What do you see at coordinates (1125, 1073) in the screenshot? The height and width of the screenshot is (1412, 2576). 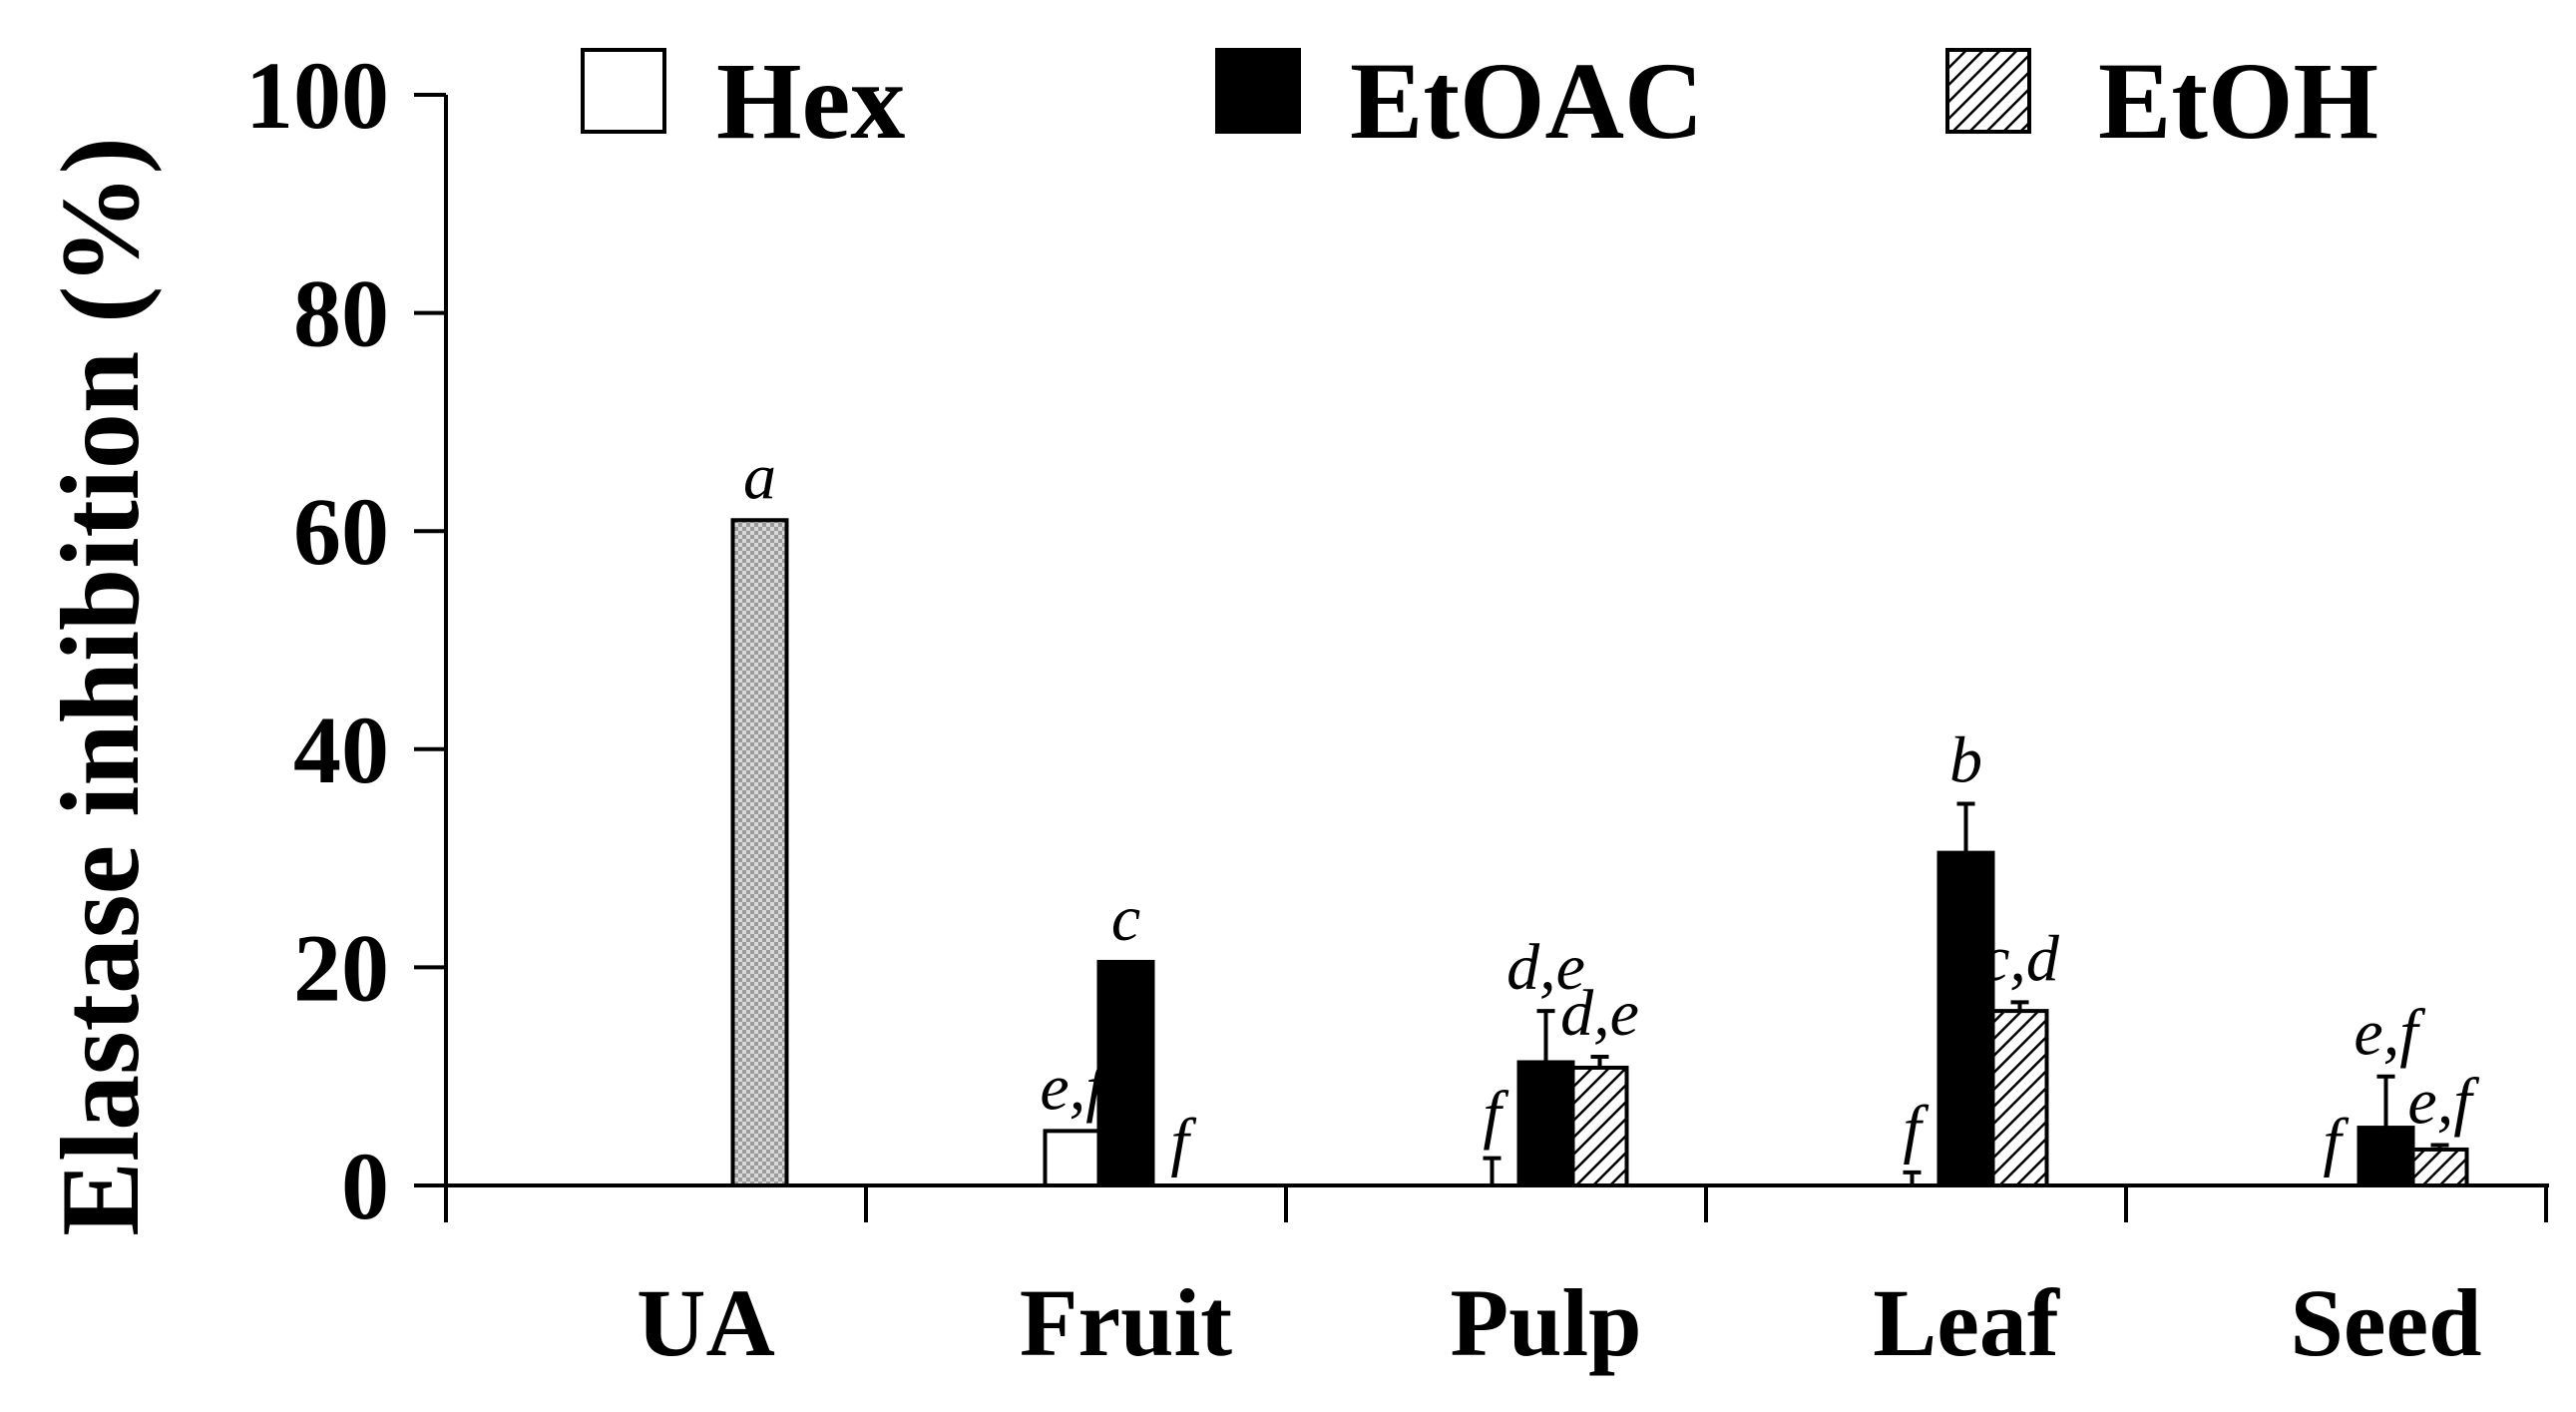 I see `bar-etoac-fruit` at bounding box center [1125, 1073].